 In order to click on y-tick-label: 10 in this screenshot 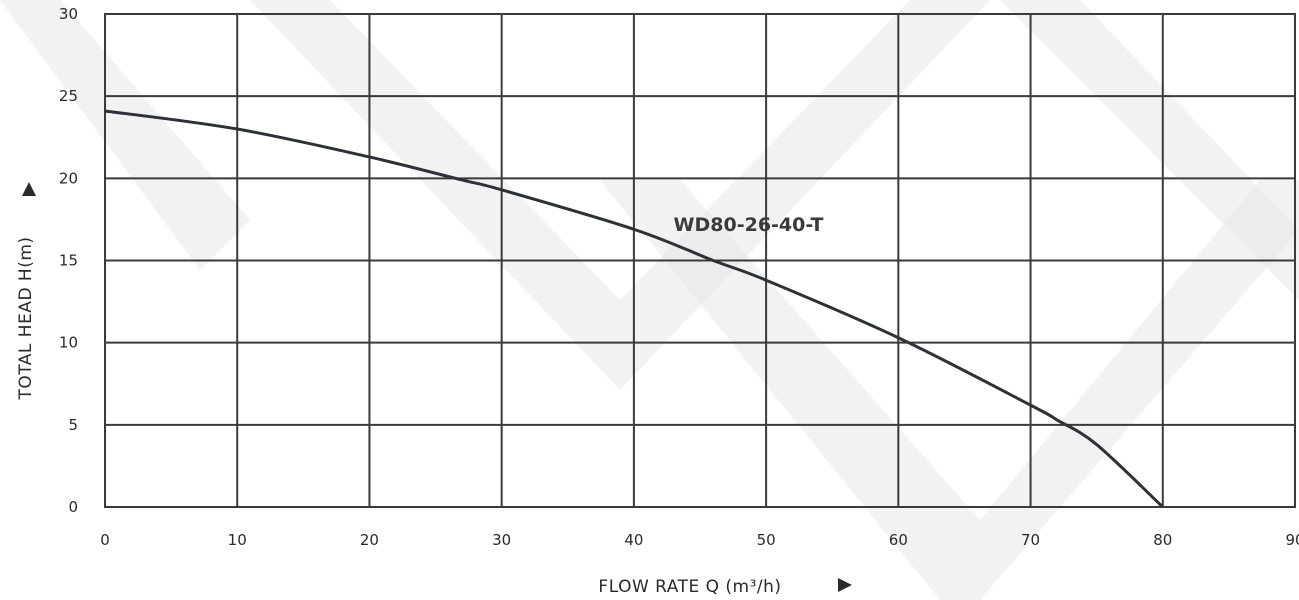, I will do `click(68, 343)`.